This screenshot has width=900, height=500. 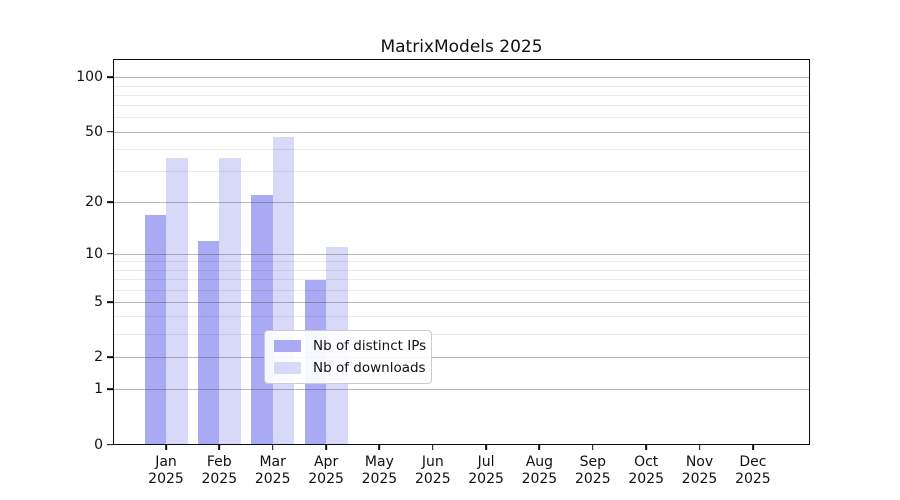 I want to click on x-tick-label: May 2025, so click(x=379, y=470).